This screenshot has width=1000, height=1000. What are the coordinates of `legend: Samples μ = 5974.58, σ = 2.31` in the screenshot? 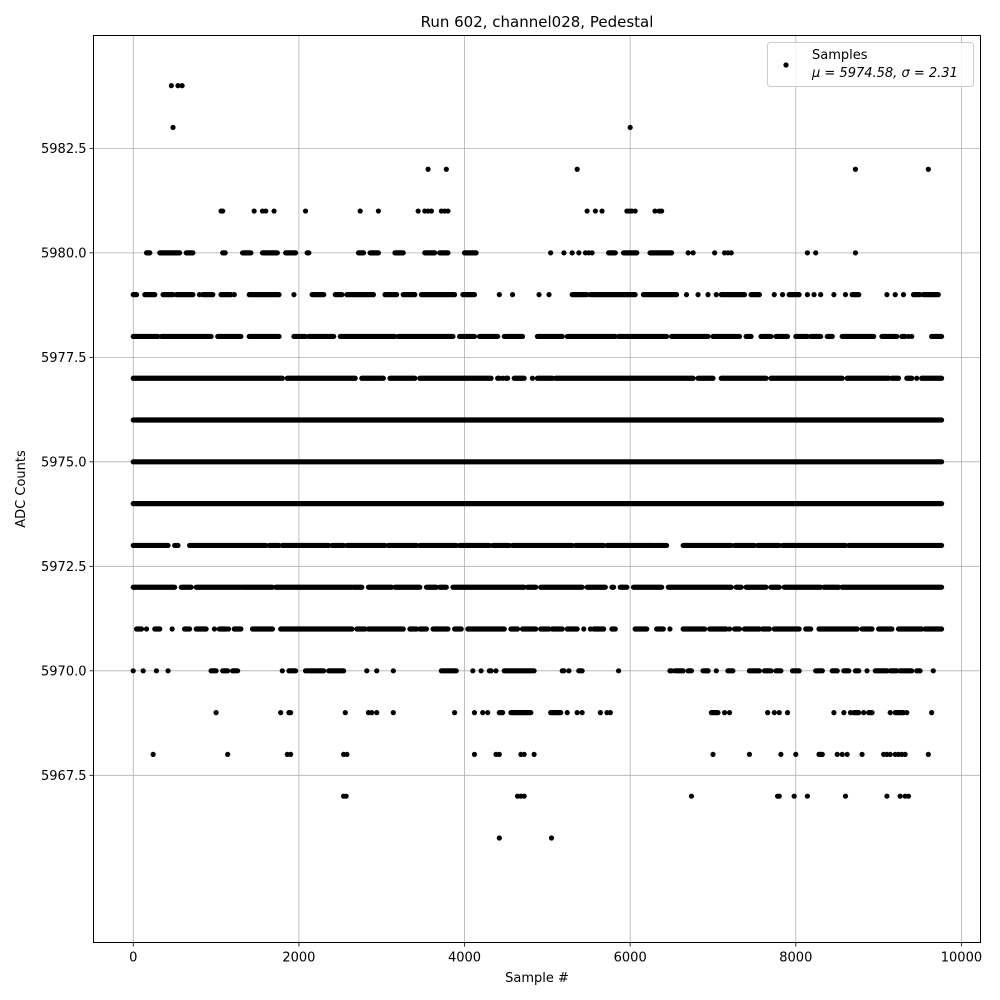 It's located at (870, 64).